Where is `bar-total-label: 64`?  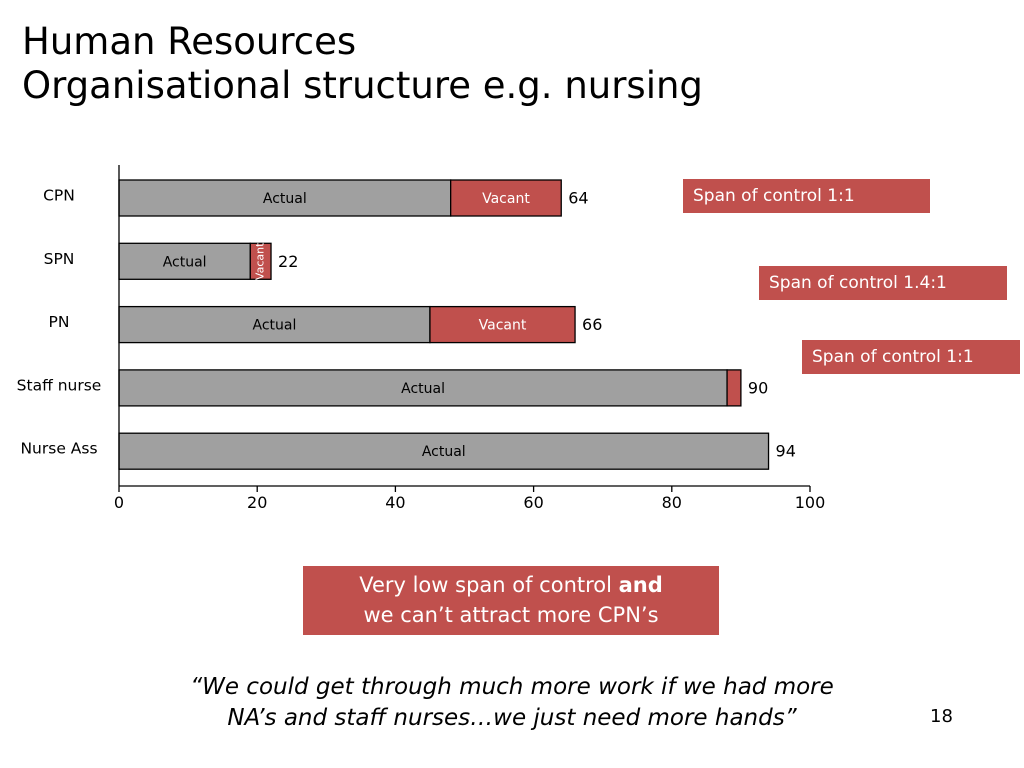
bar-total-label: 64 is located at coordinates (578, 198).